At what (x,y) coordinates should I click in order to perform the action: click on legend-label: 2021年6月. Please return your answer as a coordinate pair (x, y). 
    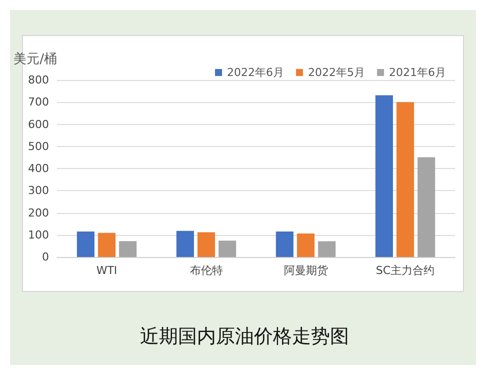
    Looking at the image, I should click on (417, 72).